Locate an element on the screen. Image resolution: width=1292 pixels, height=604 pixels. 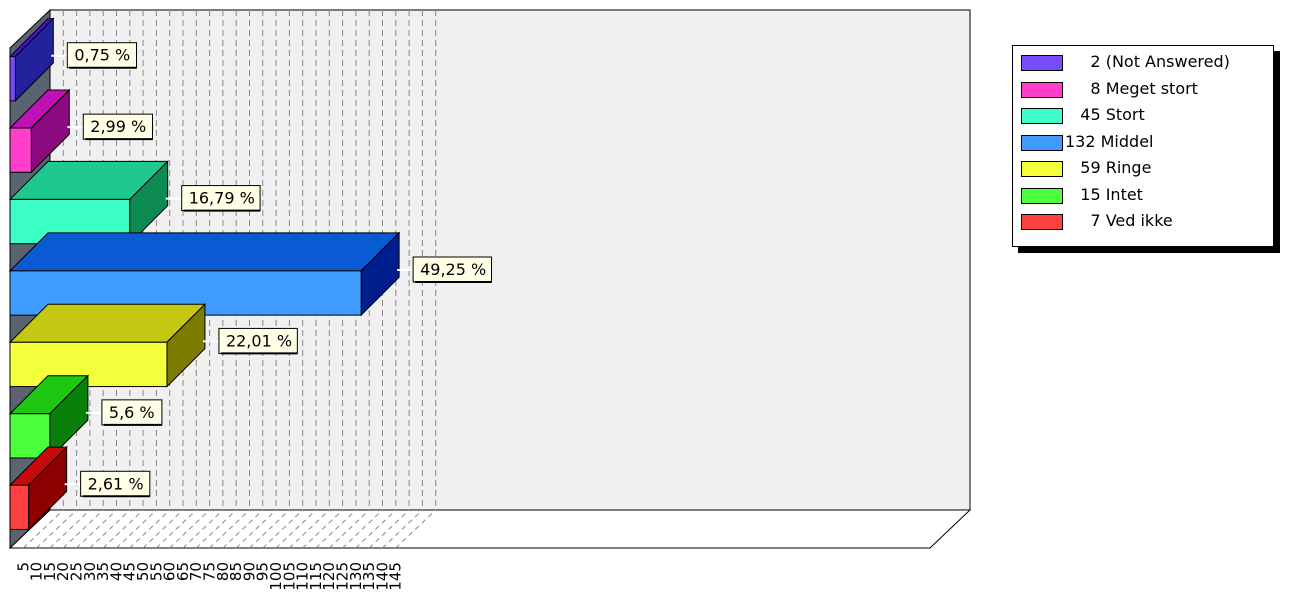
data-label: 16,79 % is located at coordinates (221, 198).